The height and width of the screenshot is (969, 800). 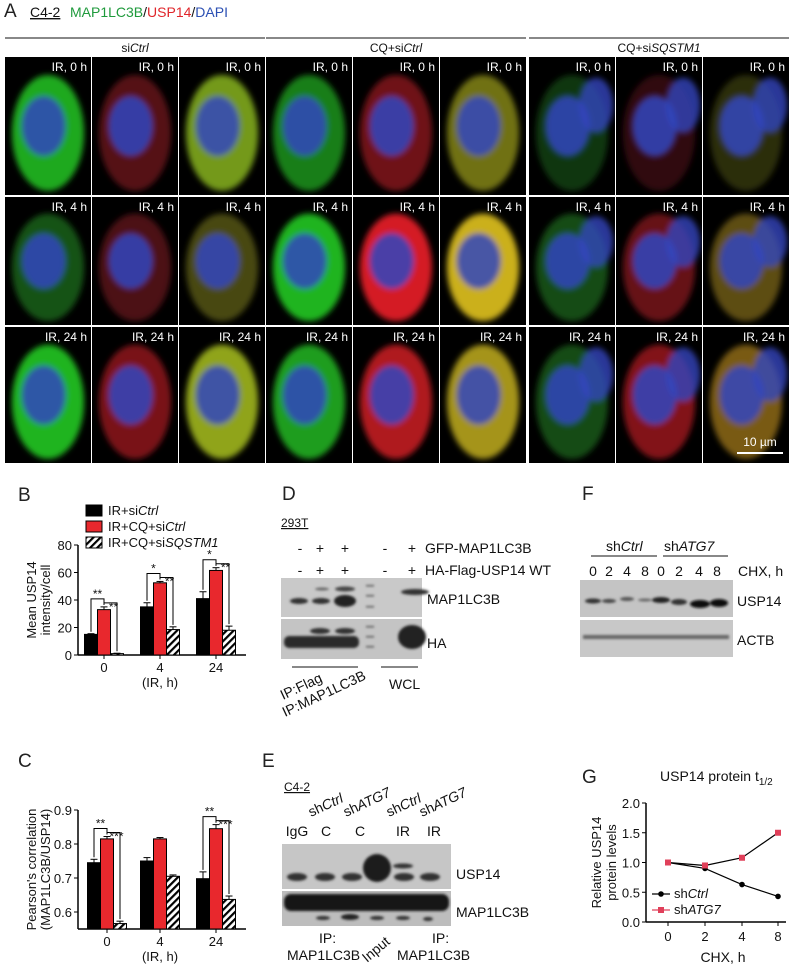 What do you see at coordinates (723, 879) in the screenshot?
I see `series-line` at bounding box center [723, 879].